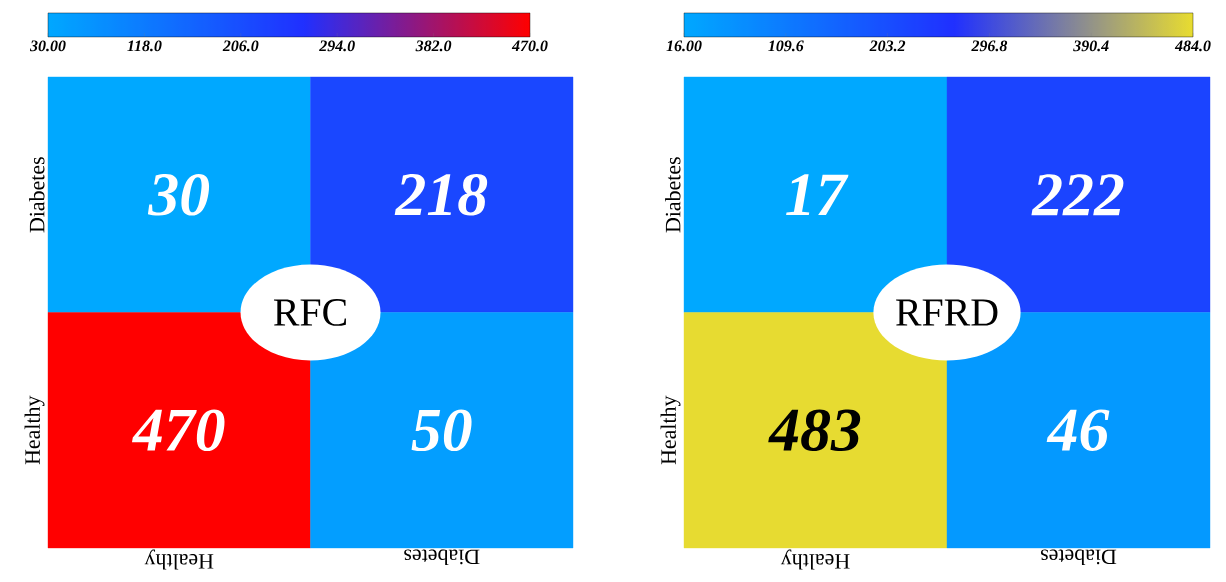 This screenshot has height=582, width=1226. What do you see at coordinates (240, 46) in the screenshot?
I see `color-bar-label: 206.0` at bounding box center [240, 46].